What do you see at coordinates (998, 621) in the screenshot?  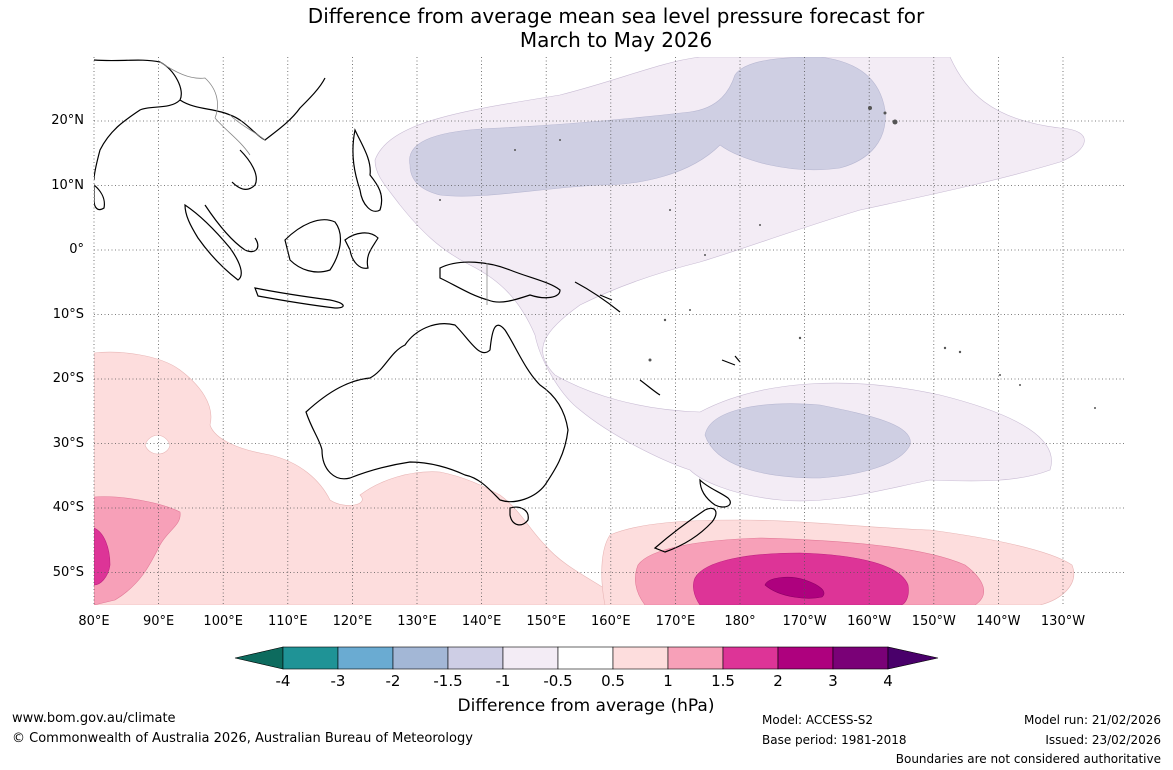 I see `longitude-label: 140°W` at bounding box center [998, 621].